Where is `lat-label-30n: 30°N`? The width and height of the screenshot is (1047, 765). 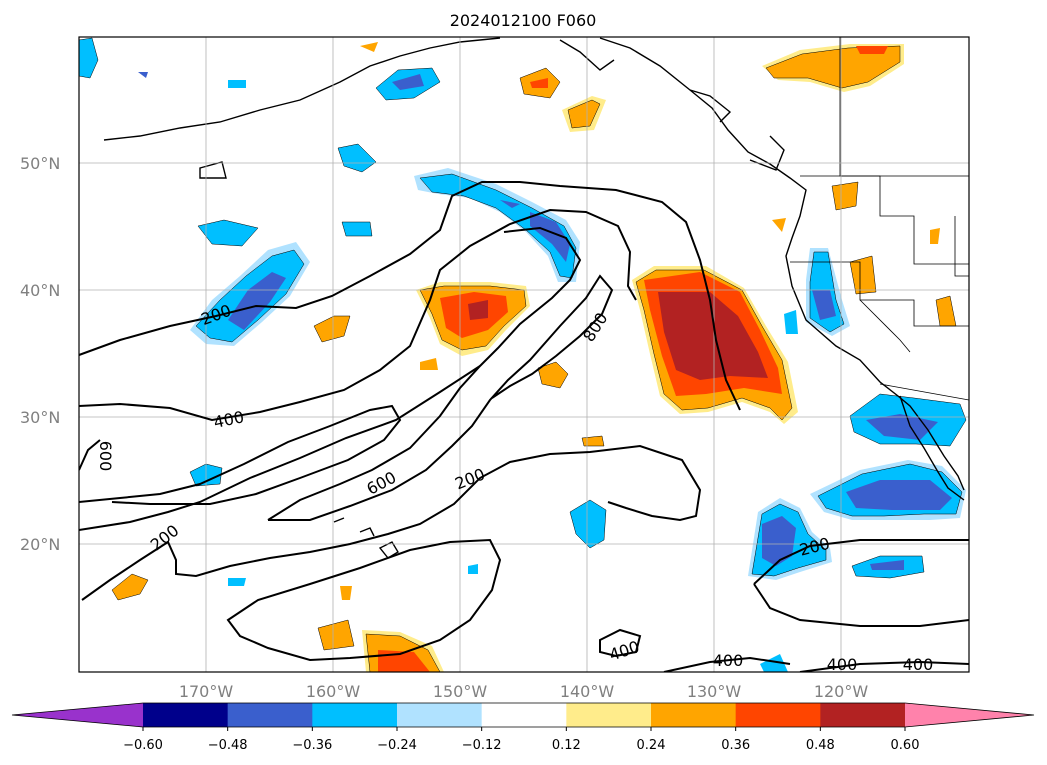
lat-label-30n: 30°N is located at coordinates (40, 417).